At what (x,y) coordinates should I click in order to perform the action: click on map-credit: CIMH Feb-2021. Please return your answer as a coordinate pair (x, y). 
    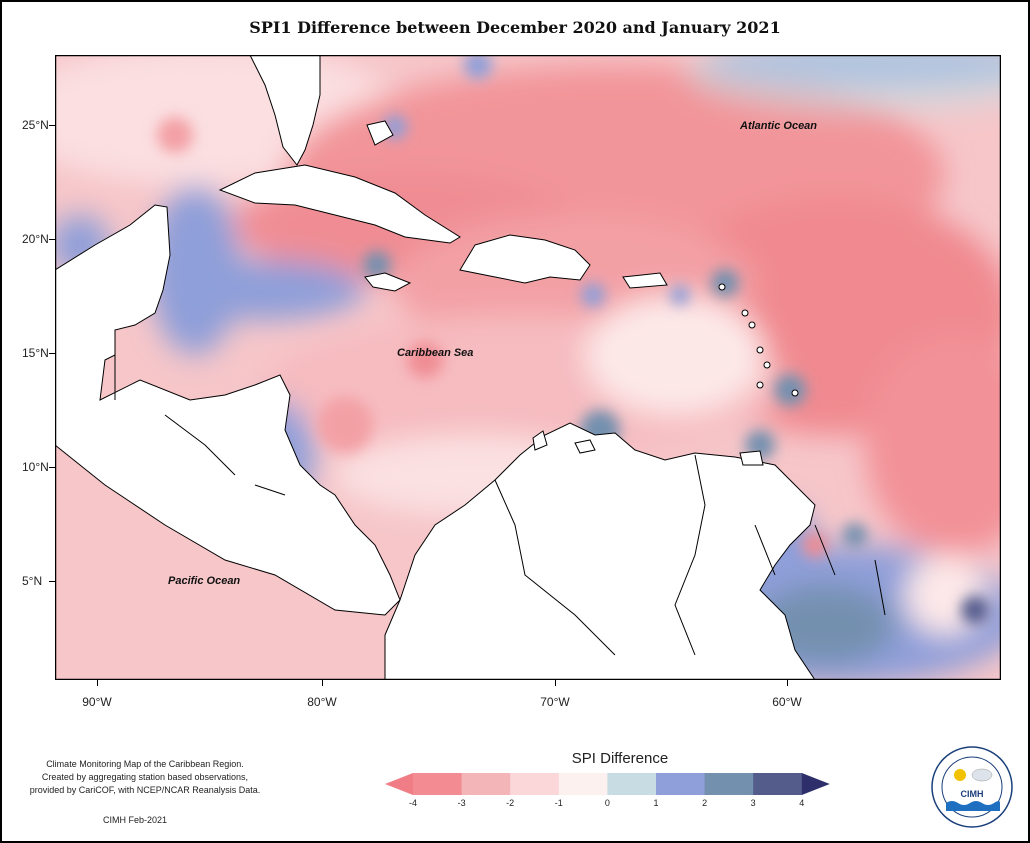
    Looking at the image, I should click on (135, 820).